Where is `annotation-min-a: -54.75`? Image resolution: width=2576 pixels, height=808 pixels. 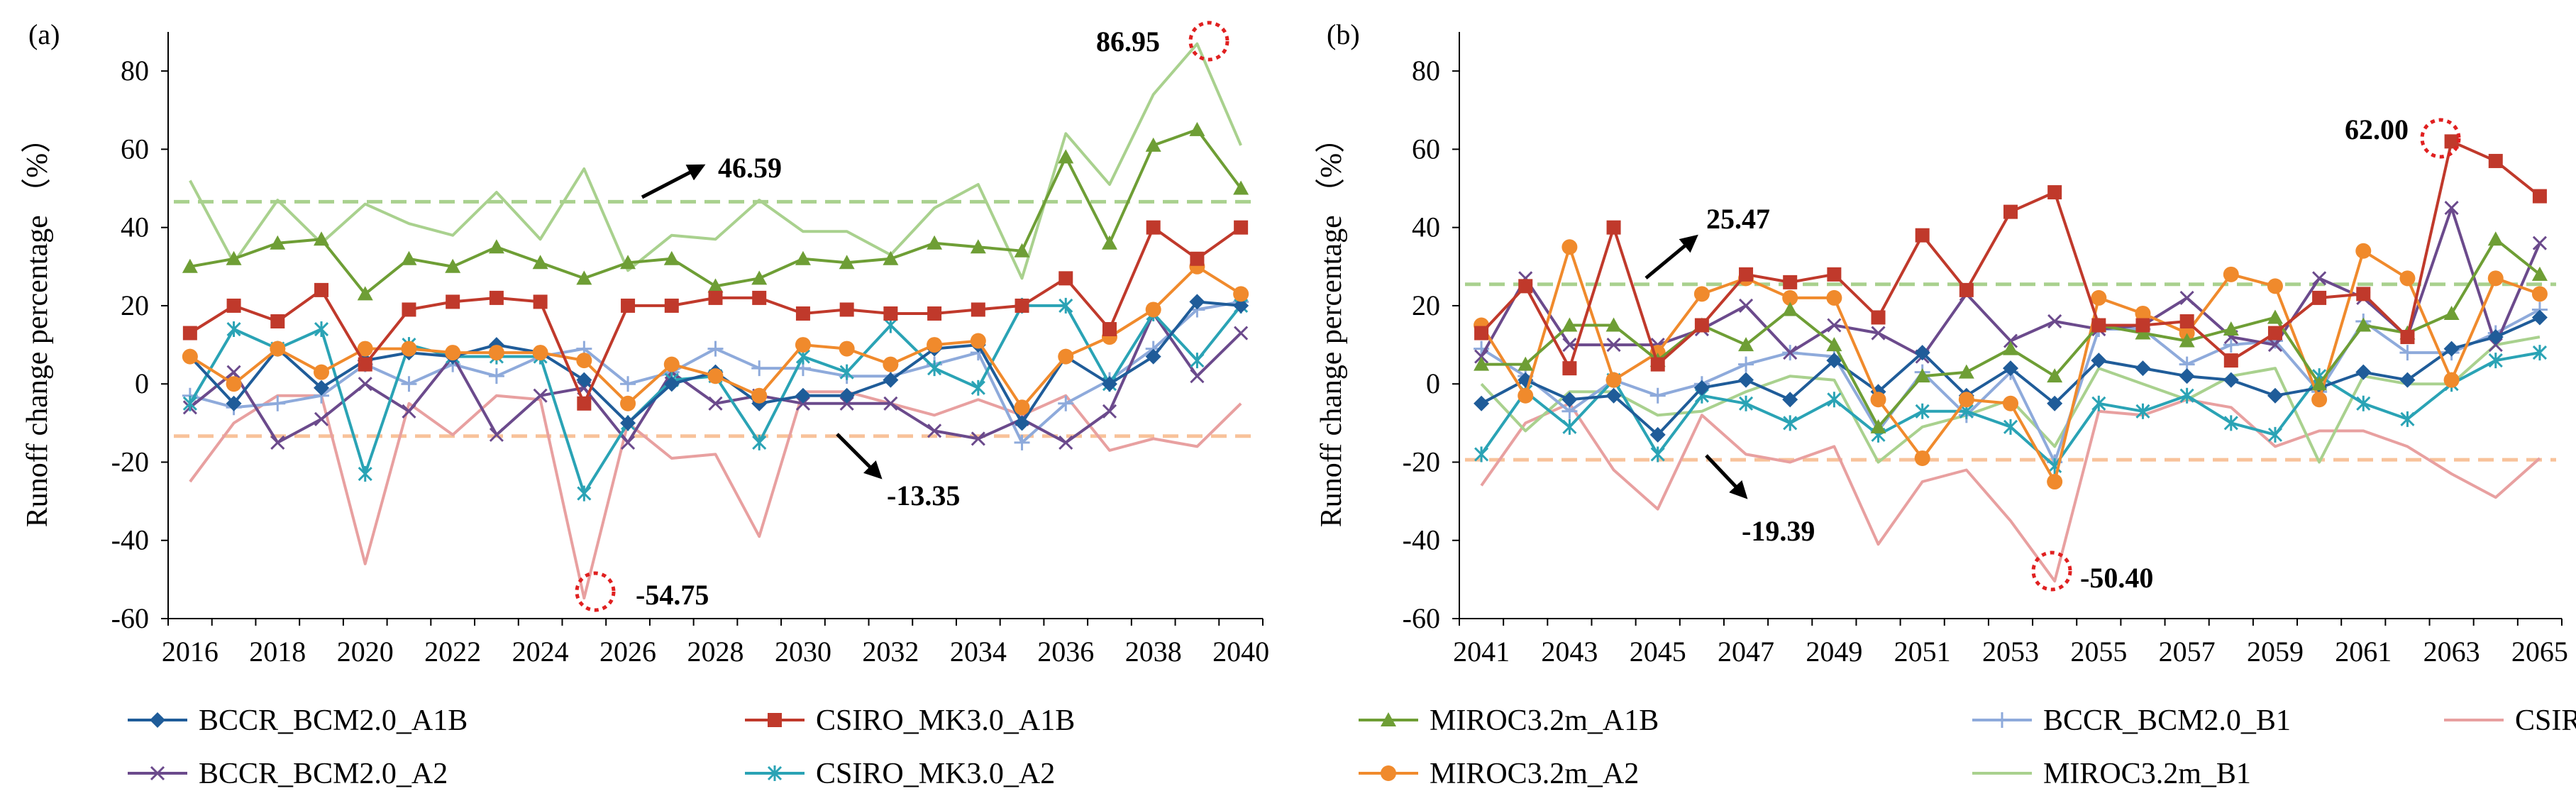
annotation-min-a: -54.75 is located at coordinates (672, 595).